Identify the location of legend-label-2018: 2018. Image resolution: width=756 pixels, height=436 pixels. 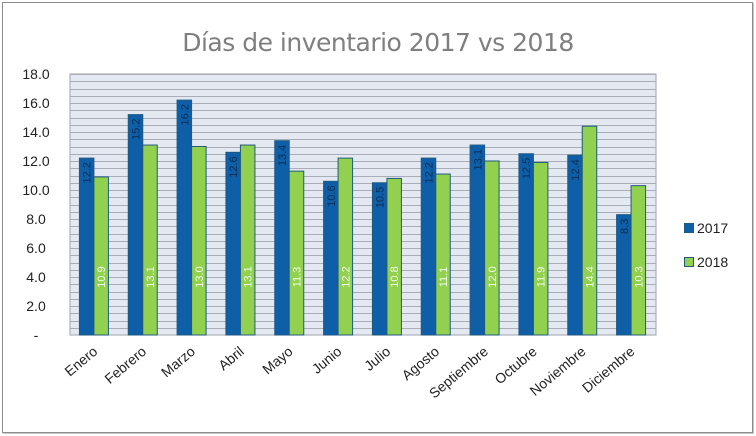
(713, 262).